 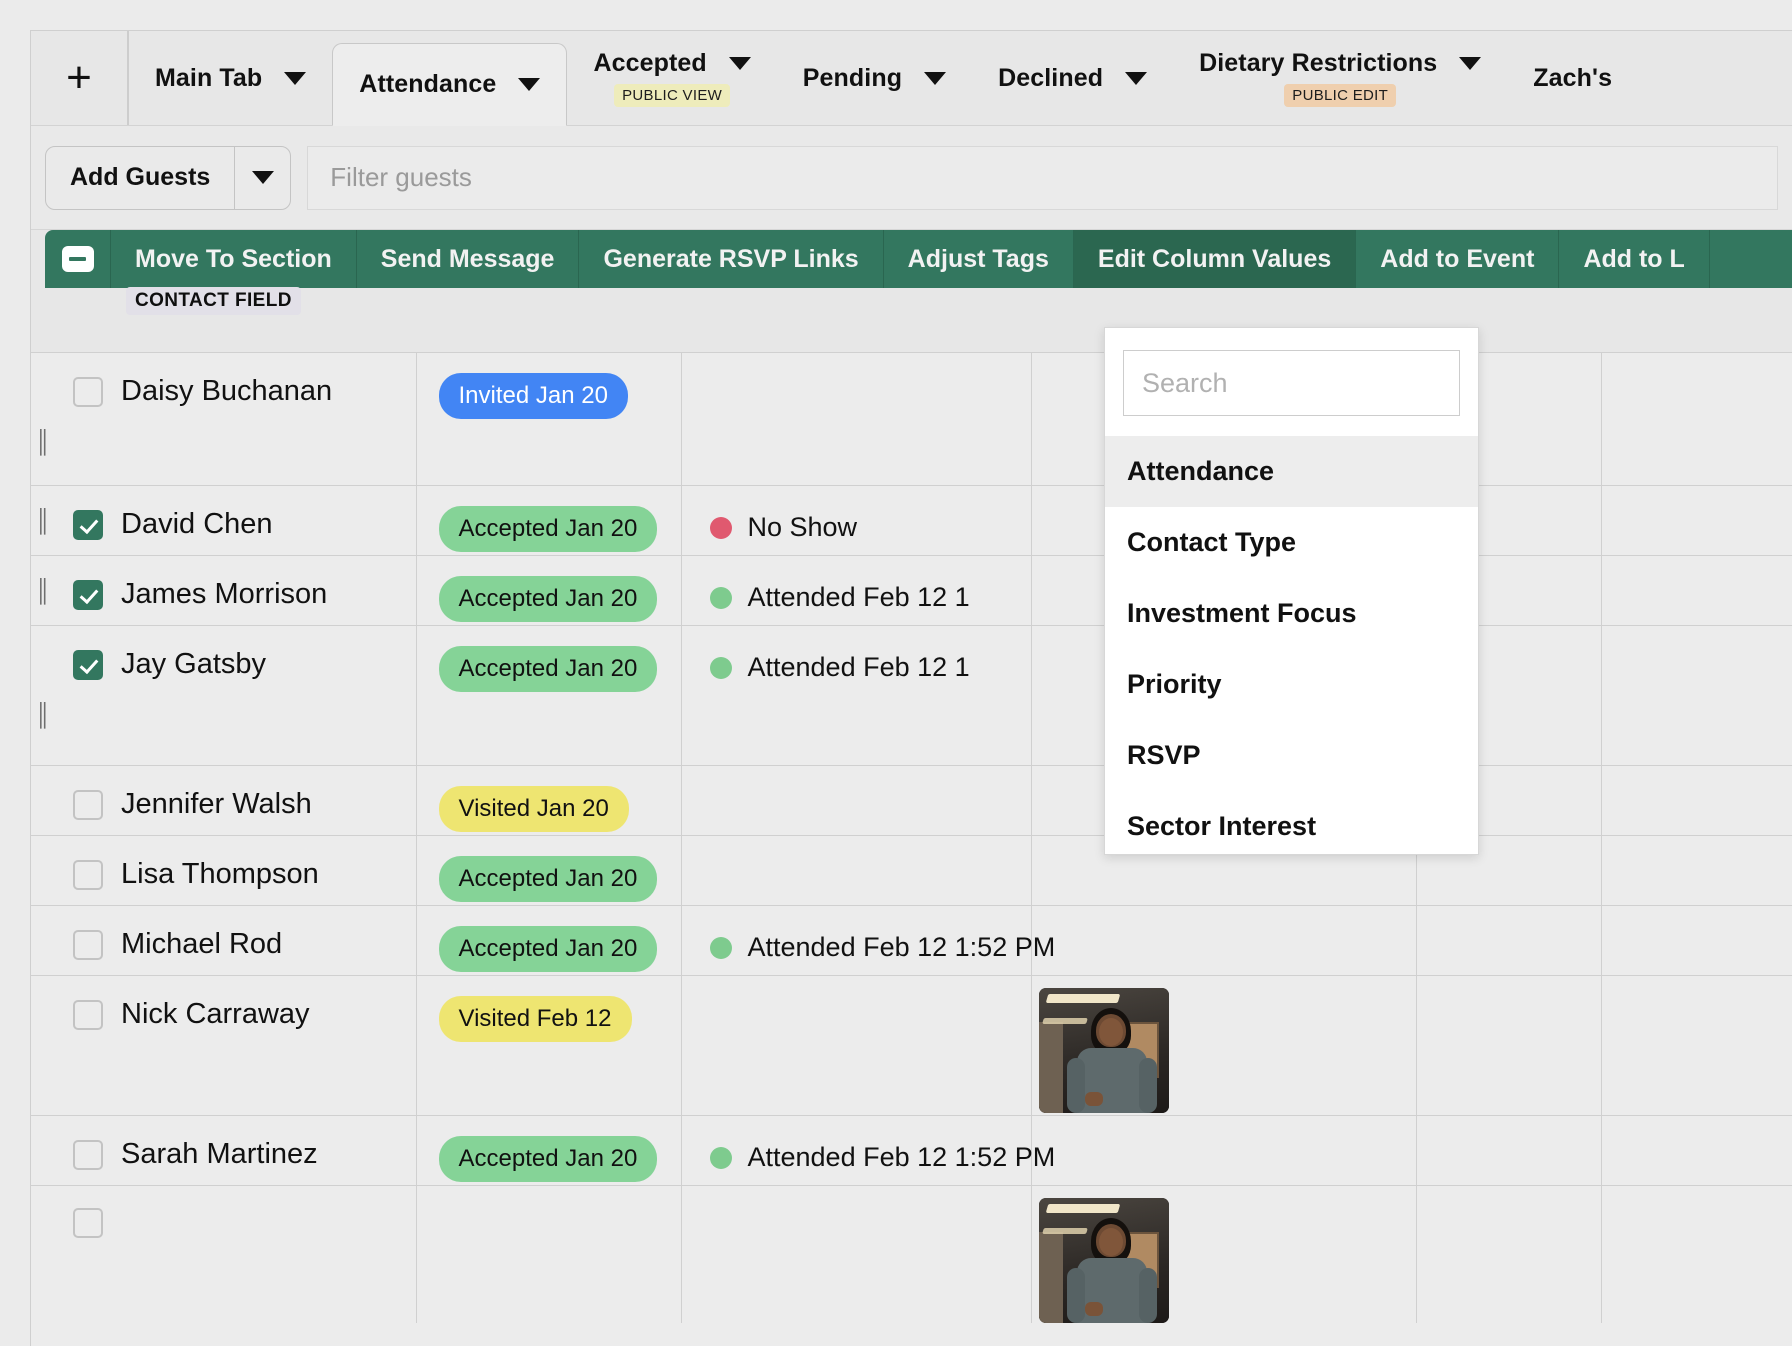 I want to click on add-guests-button: Add Guests, so click(x=140, y=178).